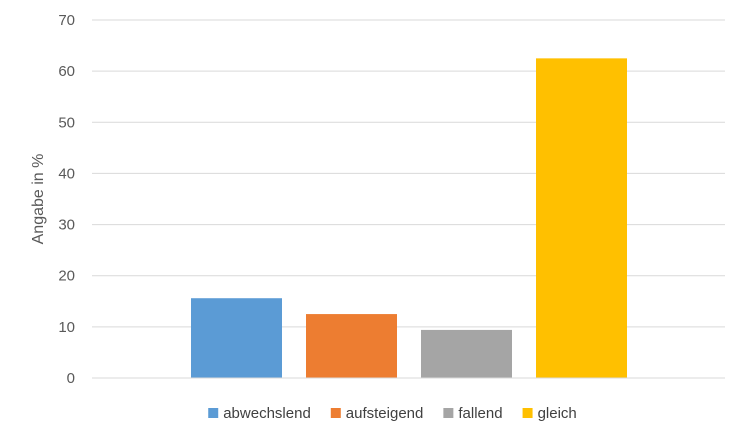 The height and width of the screenshot is (445, 745). I want to click on y-tick-label: 50, so click(66, 122).